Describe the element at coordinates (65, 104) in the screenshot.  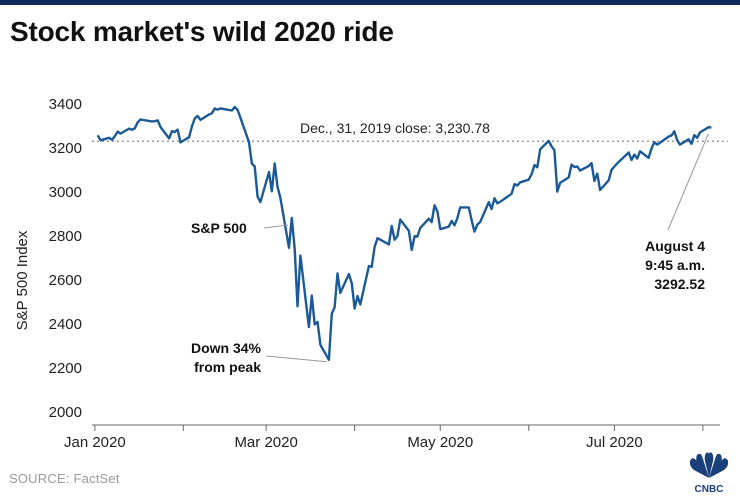
I see `y-tick-label: 3400` at that location.